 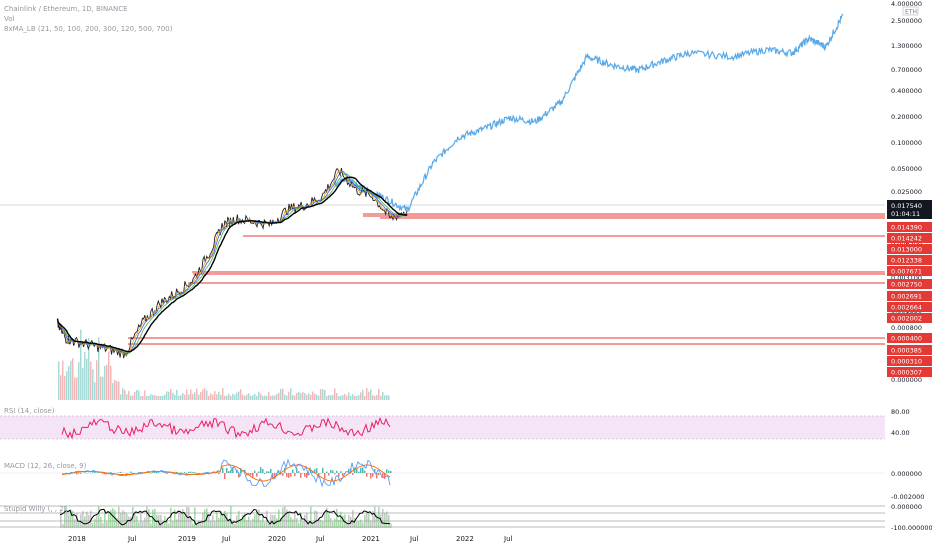 I want to click on y-tick-label: 0.200000, so click(x=906, y=117).